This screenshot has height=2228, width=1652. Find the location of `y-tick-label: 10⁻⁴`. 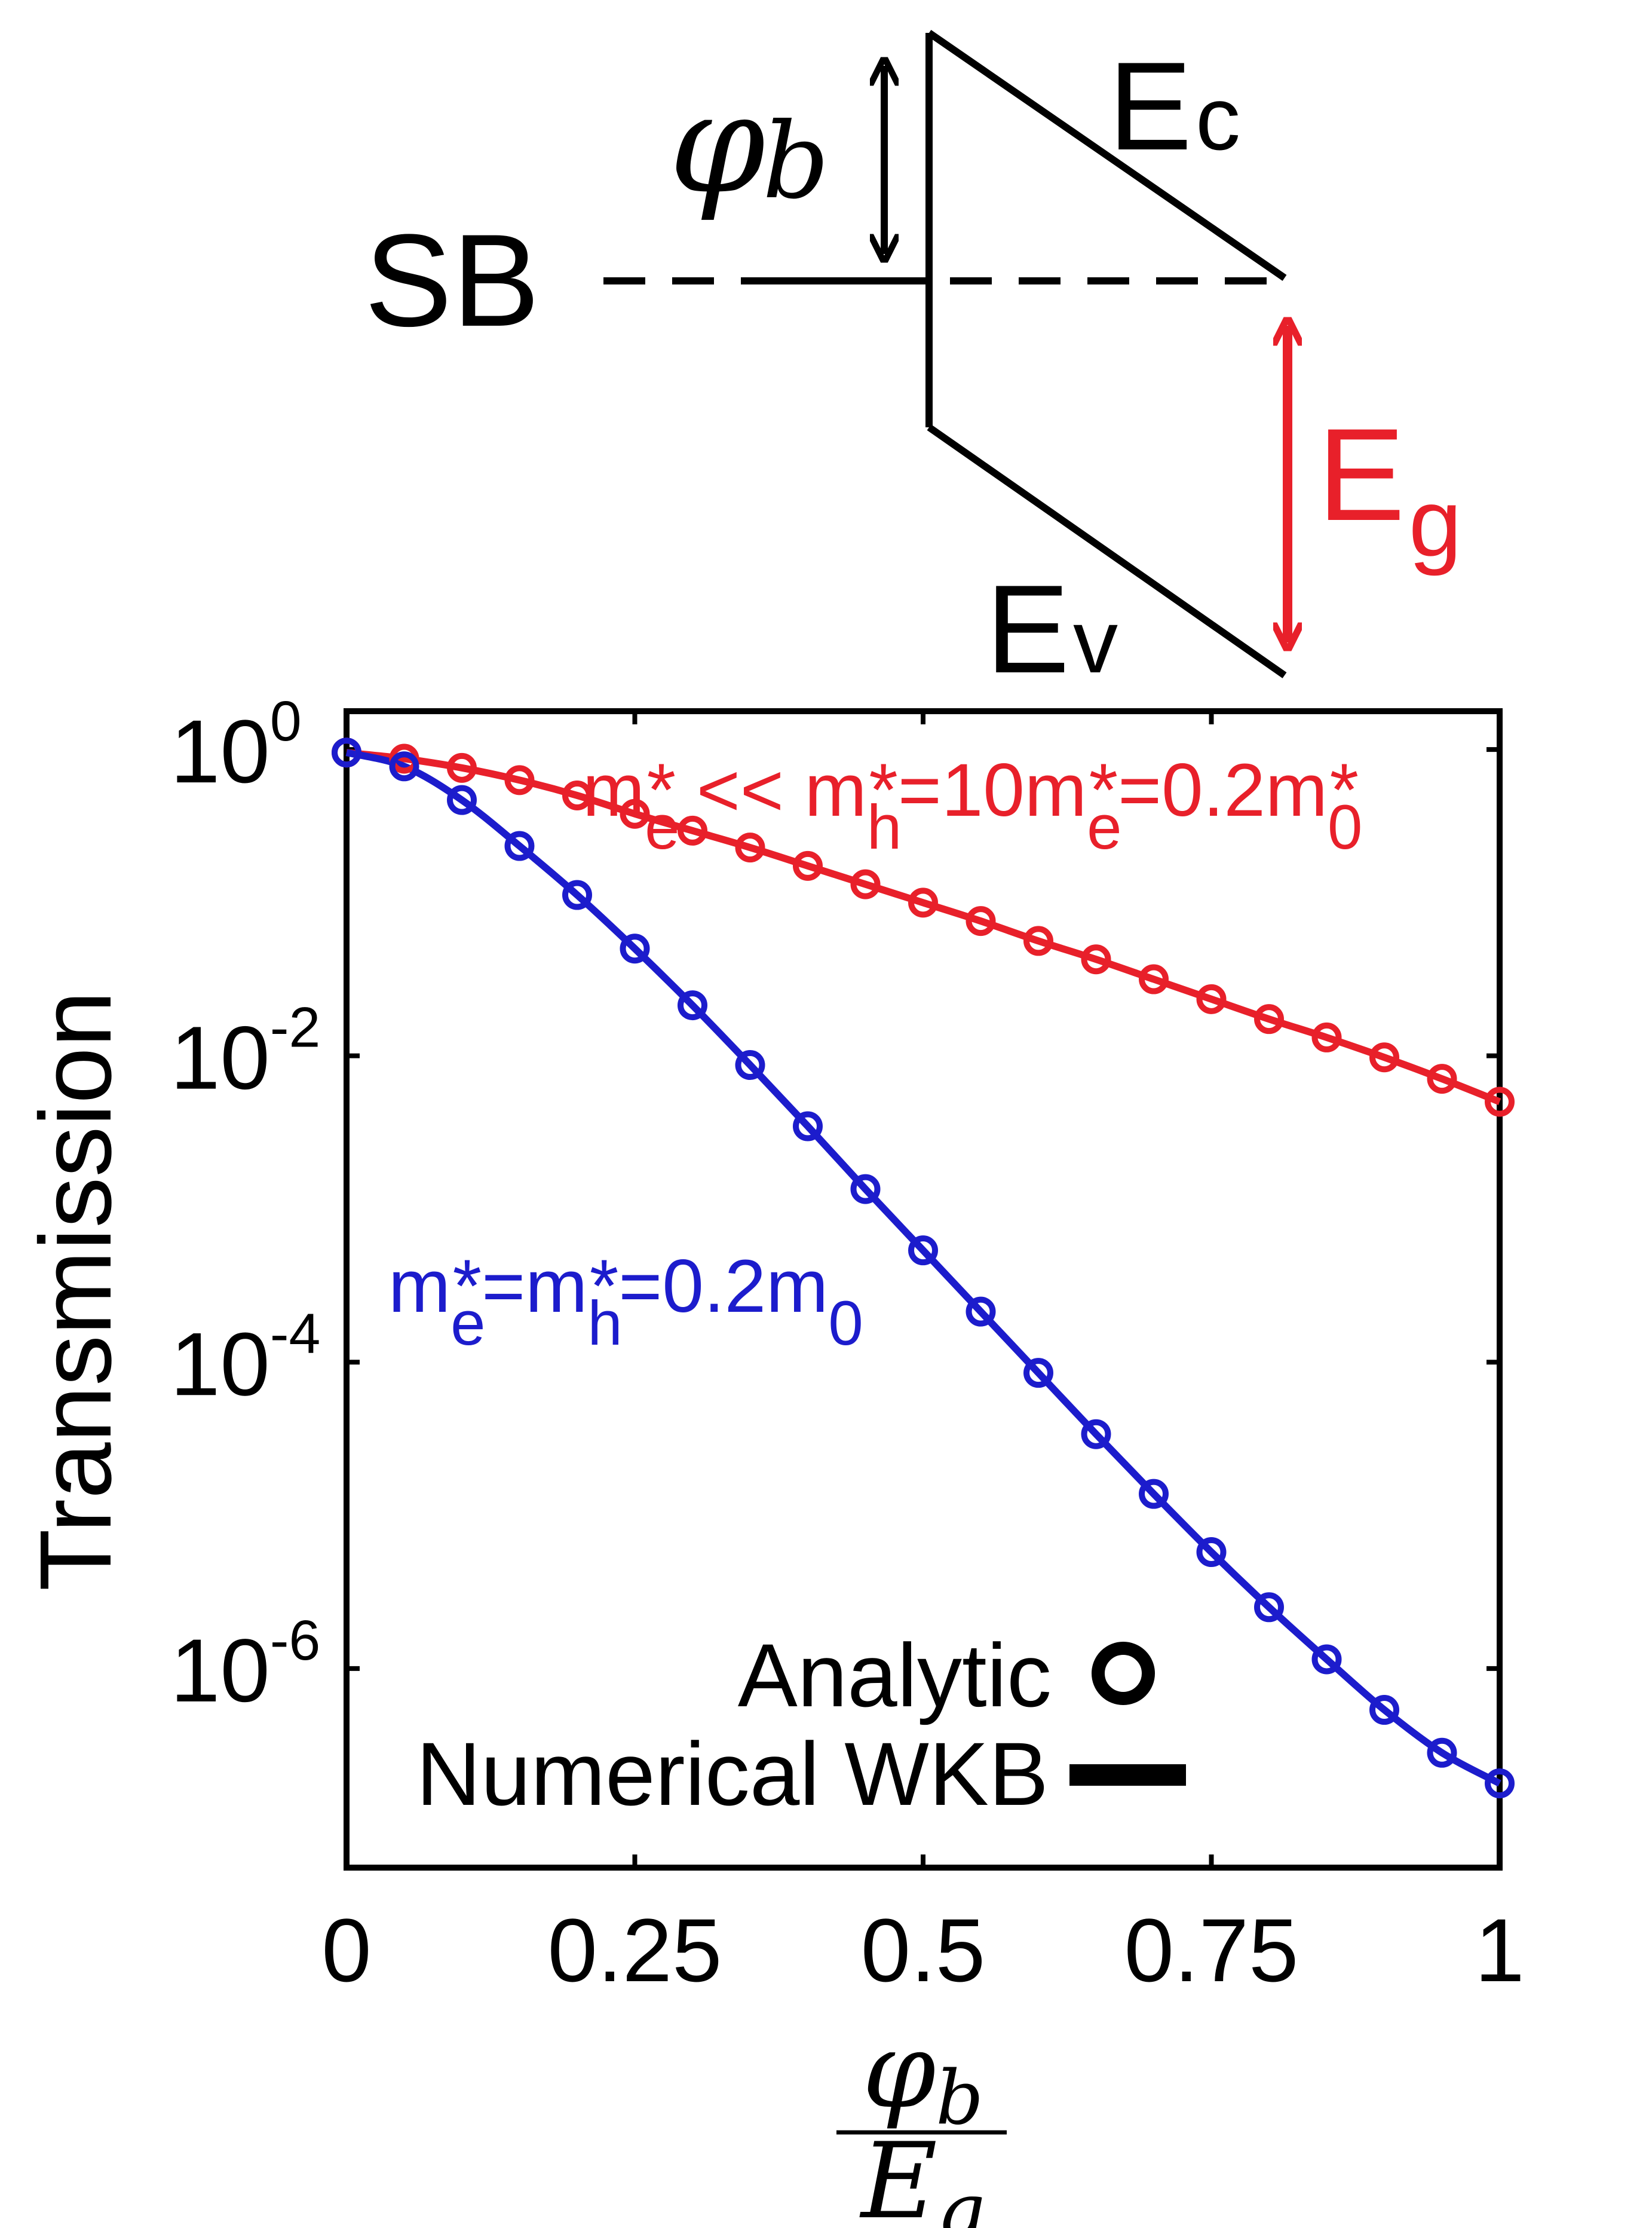

y-tick-label: 10⁻⁴ is located at coordinates (245, 1358).